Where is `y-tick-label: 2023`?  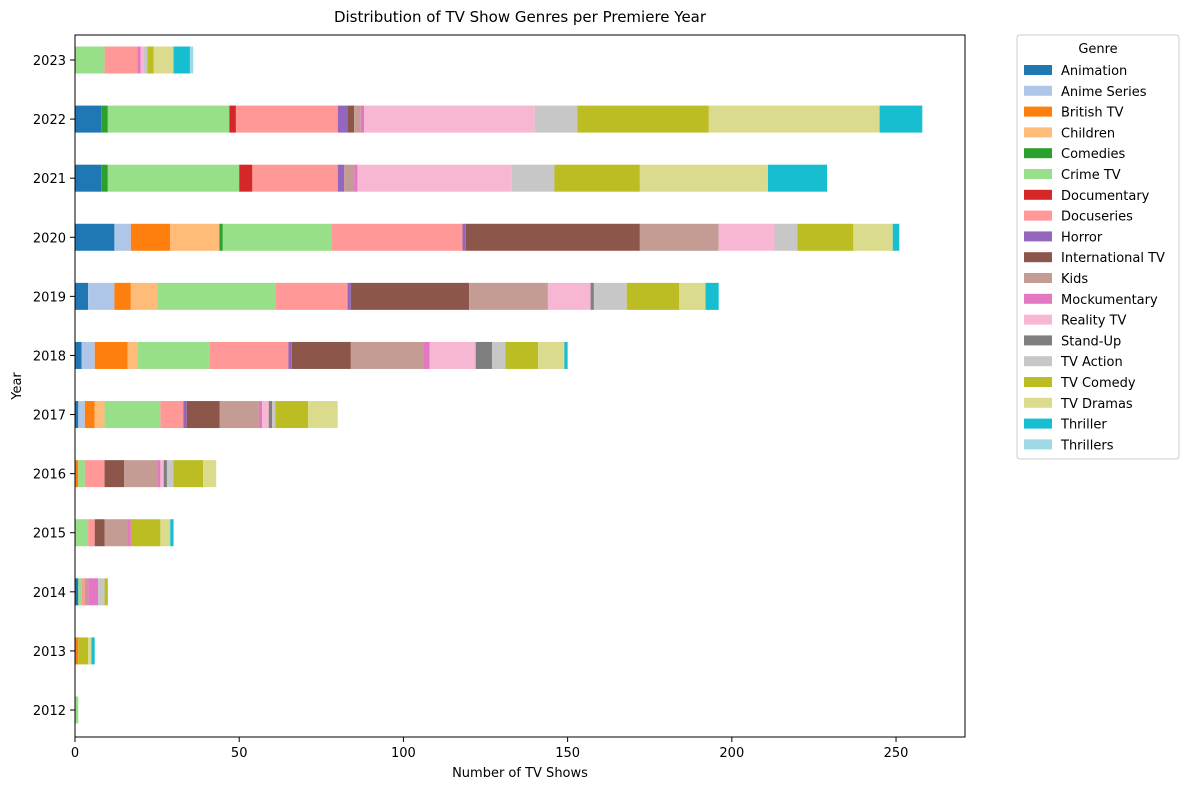 y-tick-label: 2023 is located at coordinates (49, 61).